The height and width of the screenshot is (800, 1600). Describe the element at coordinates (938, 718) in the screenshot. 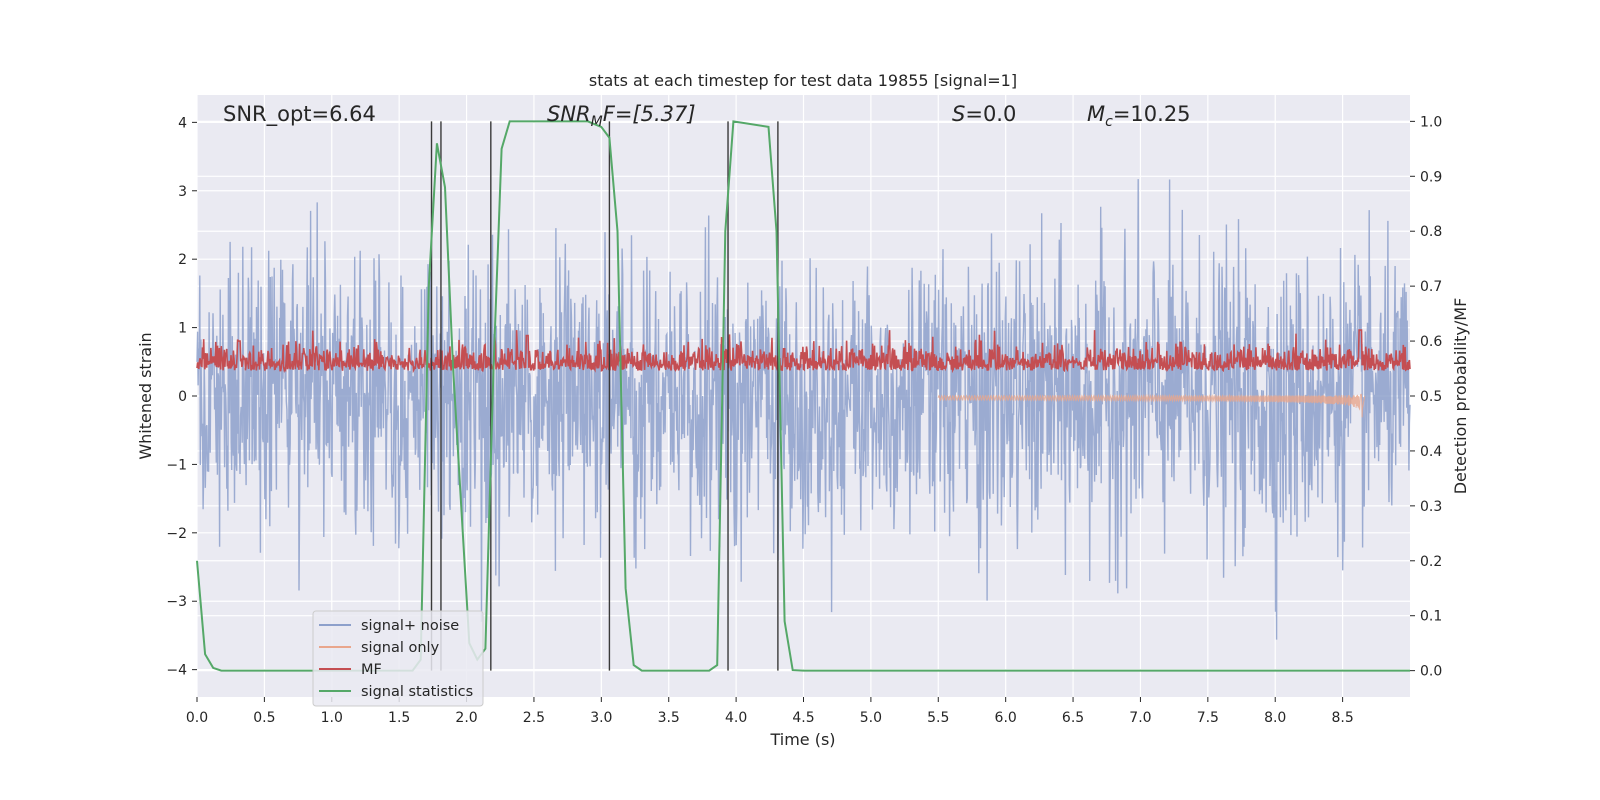

I see `x-tick-label-11: 5.5` at that location.